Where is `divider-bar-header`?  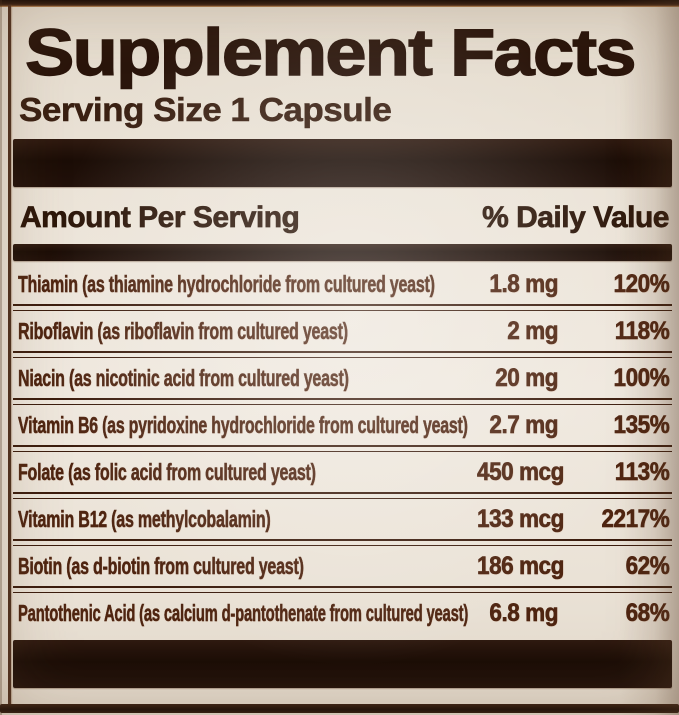
divider-bar-header is located at coordinates (342, 252).